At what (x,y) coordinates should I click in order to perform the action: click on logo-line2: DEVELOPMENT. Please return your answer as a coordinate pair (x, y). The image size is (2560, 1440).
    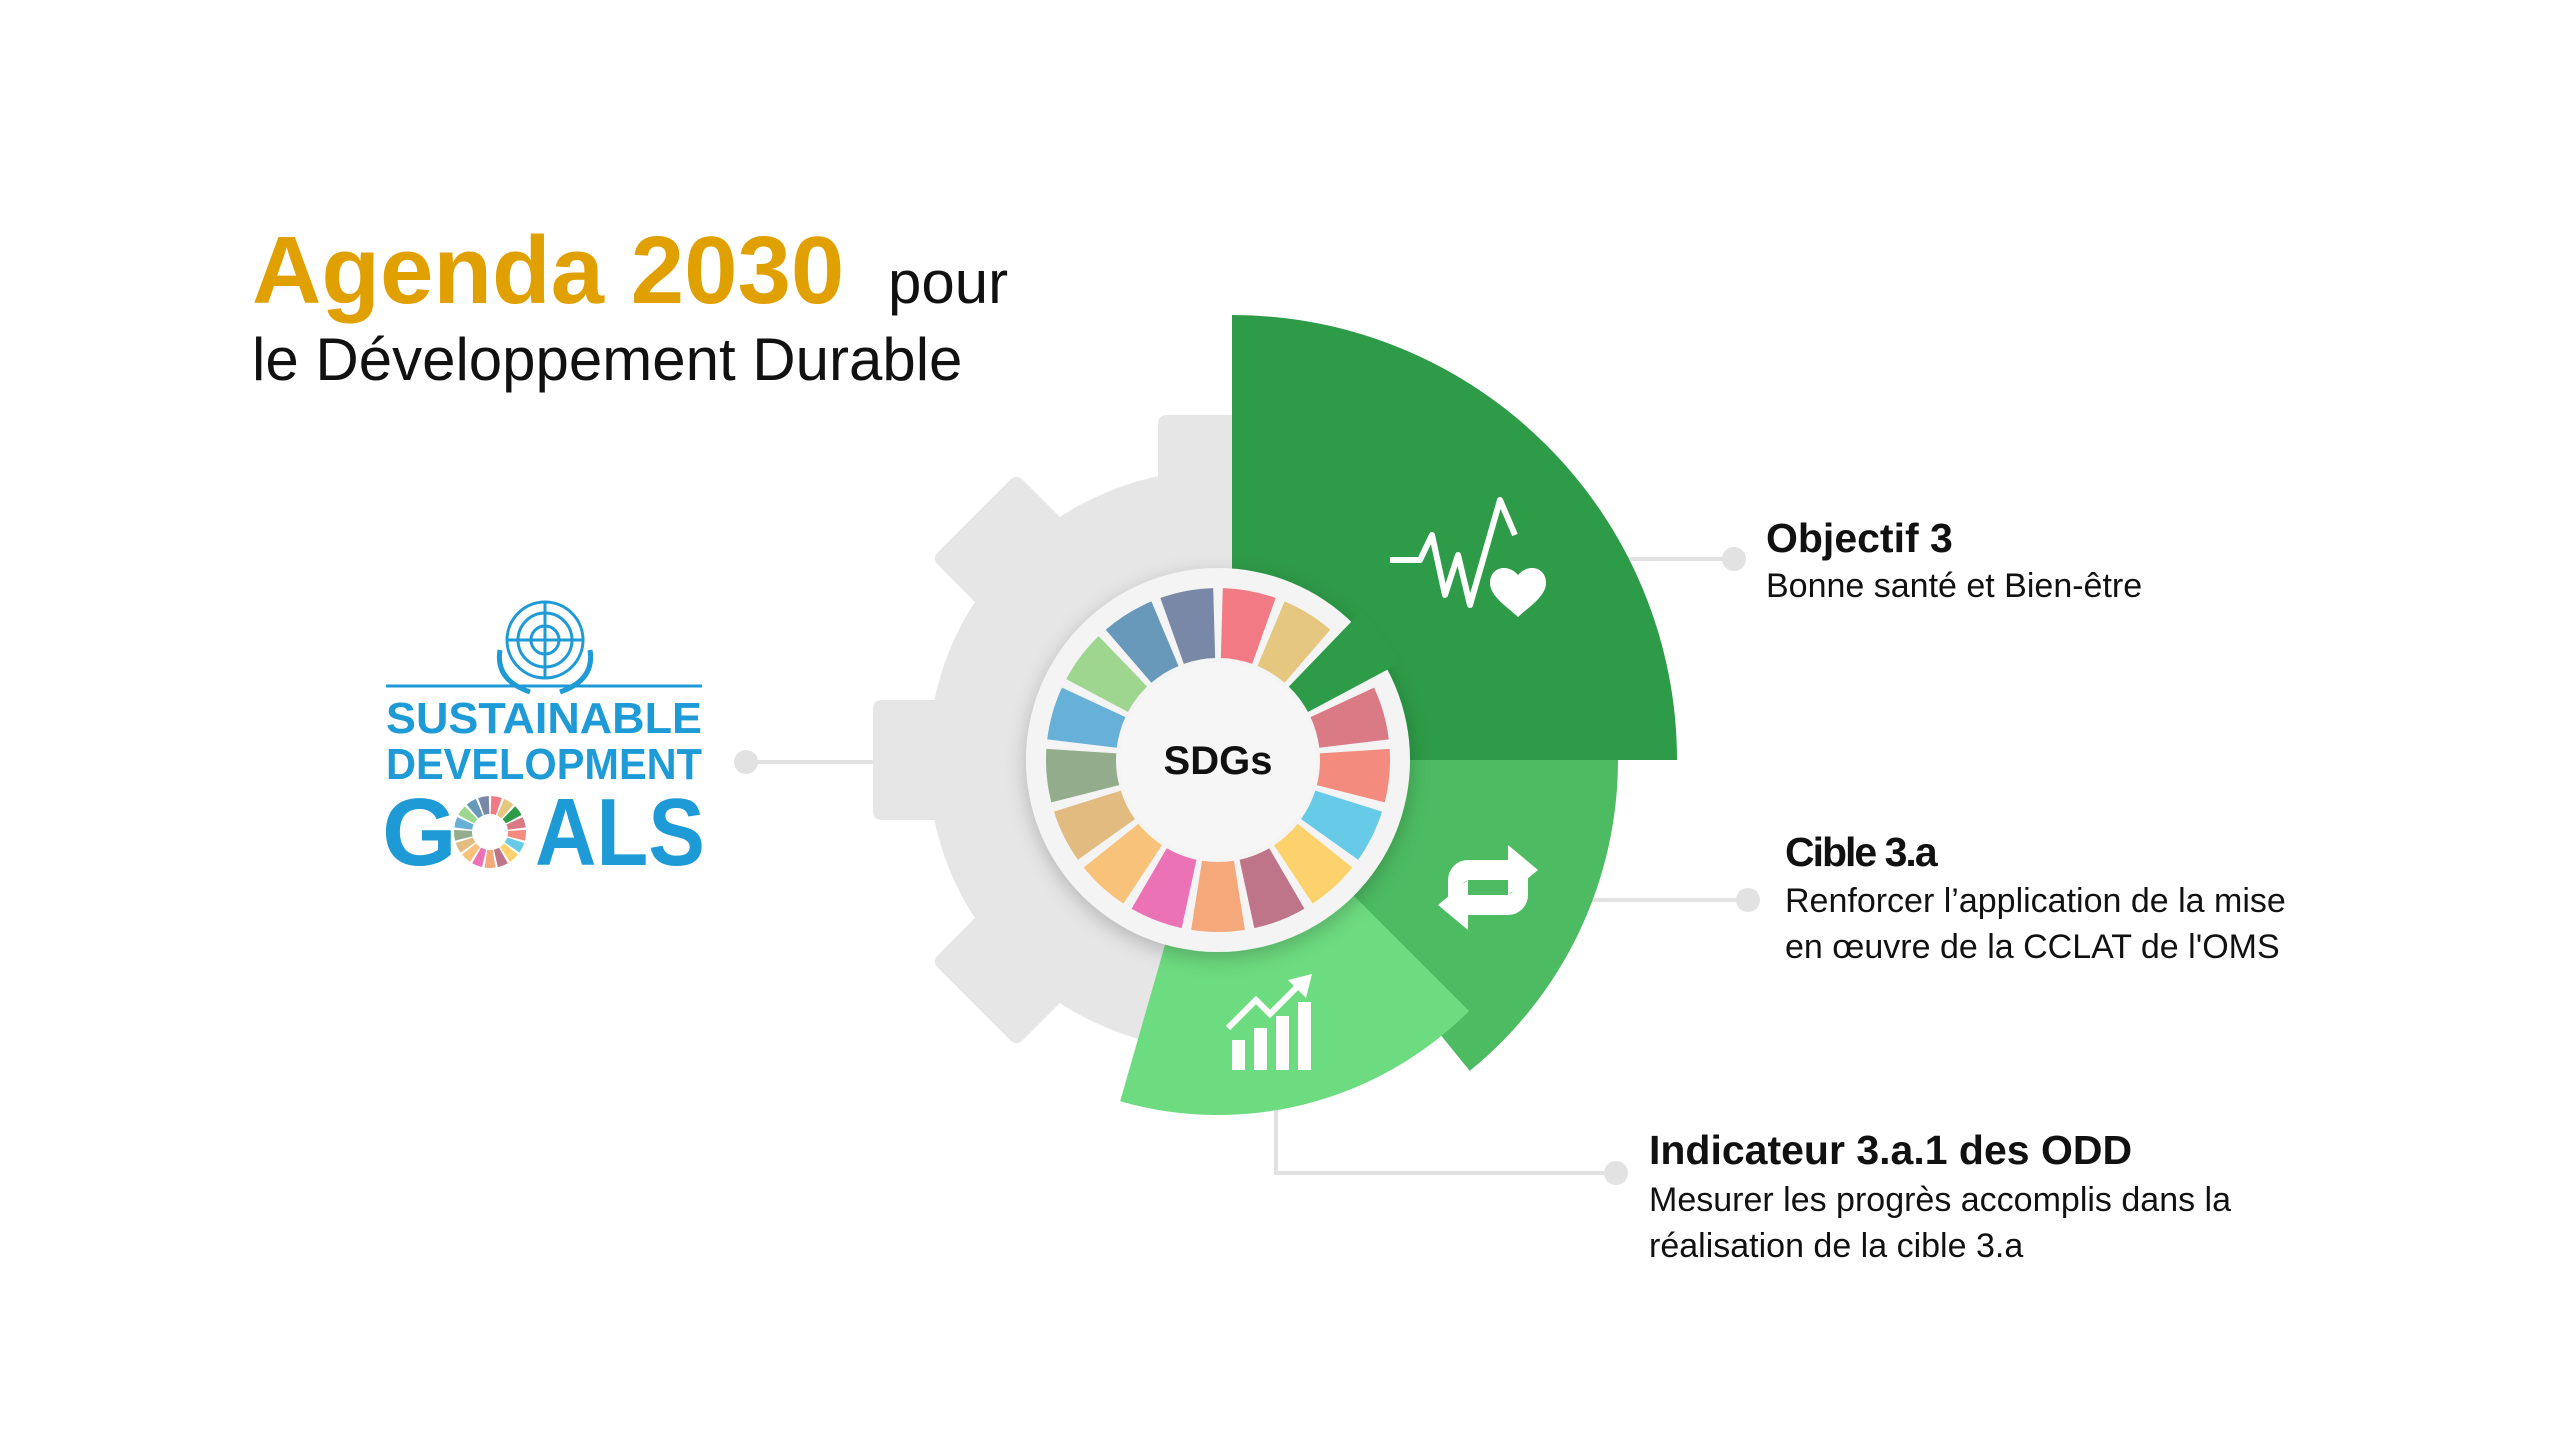
    Looking at the image, I should click on (544, 764).